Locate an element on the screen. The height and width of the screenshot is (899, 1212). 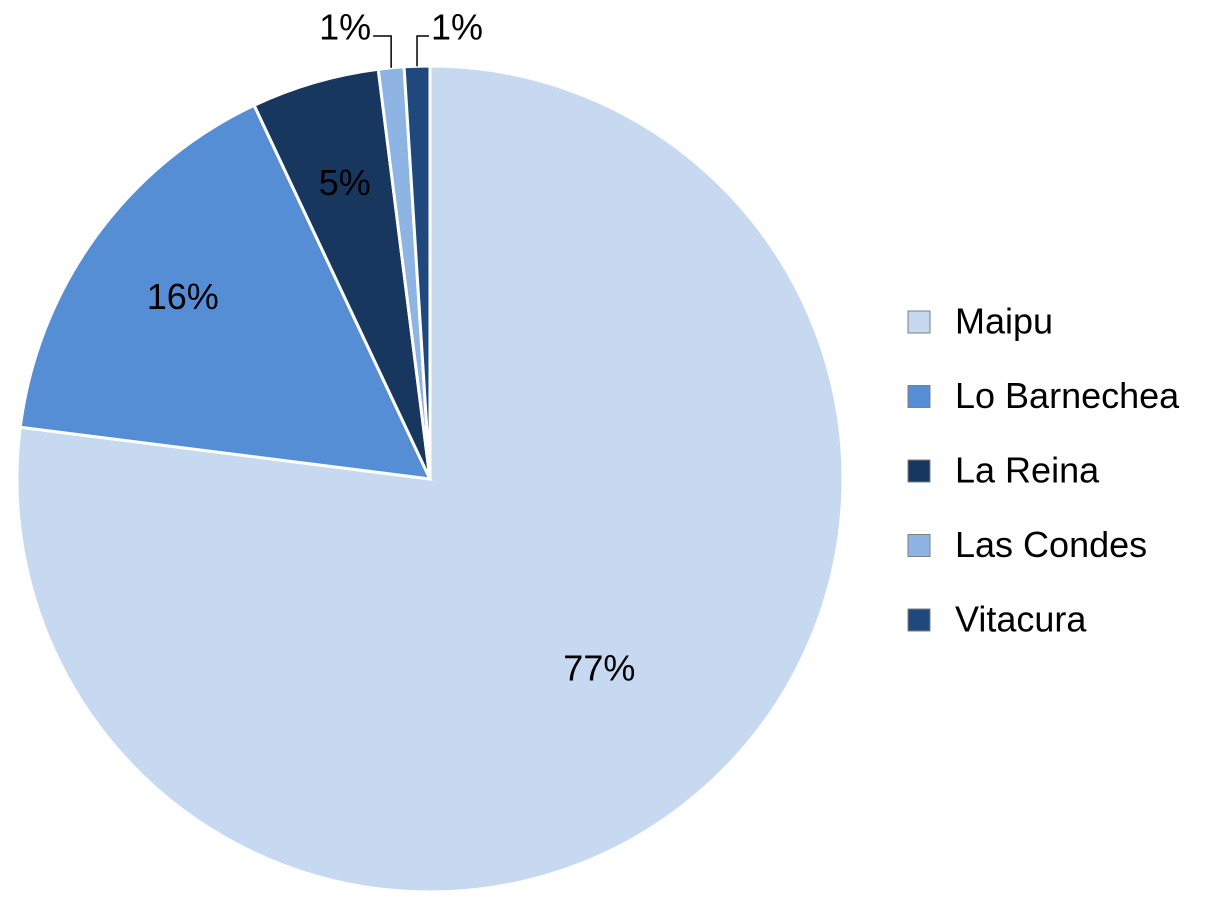
legend-label: Vitacura is located at coordinates (1021, 619).